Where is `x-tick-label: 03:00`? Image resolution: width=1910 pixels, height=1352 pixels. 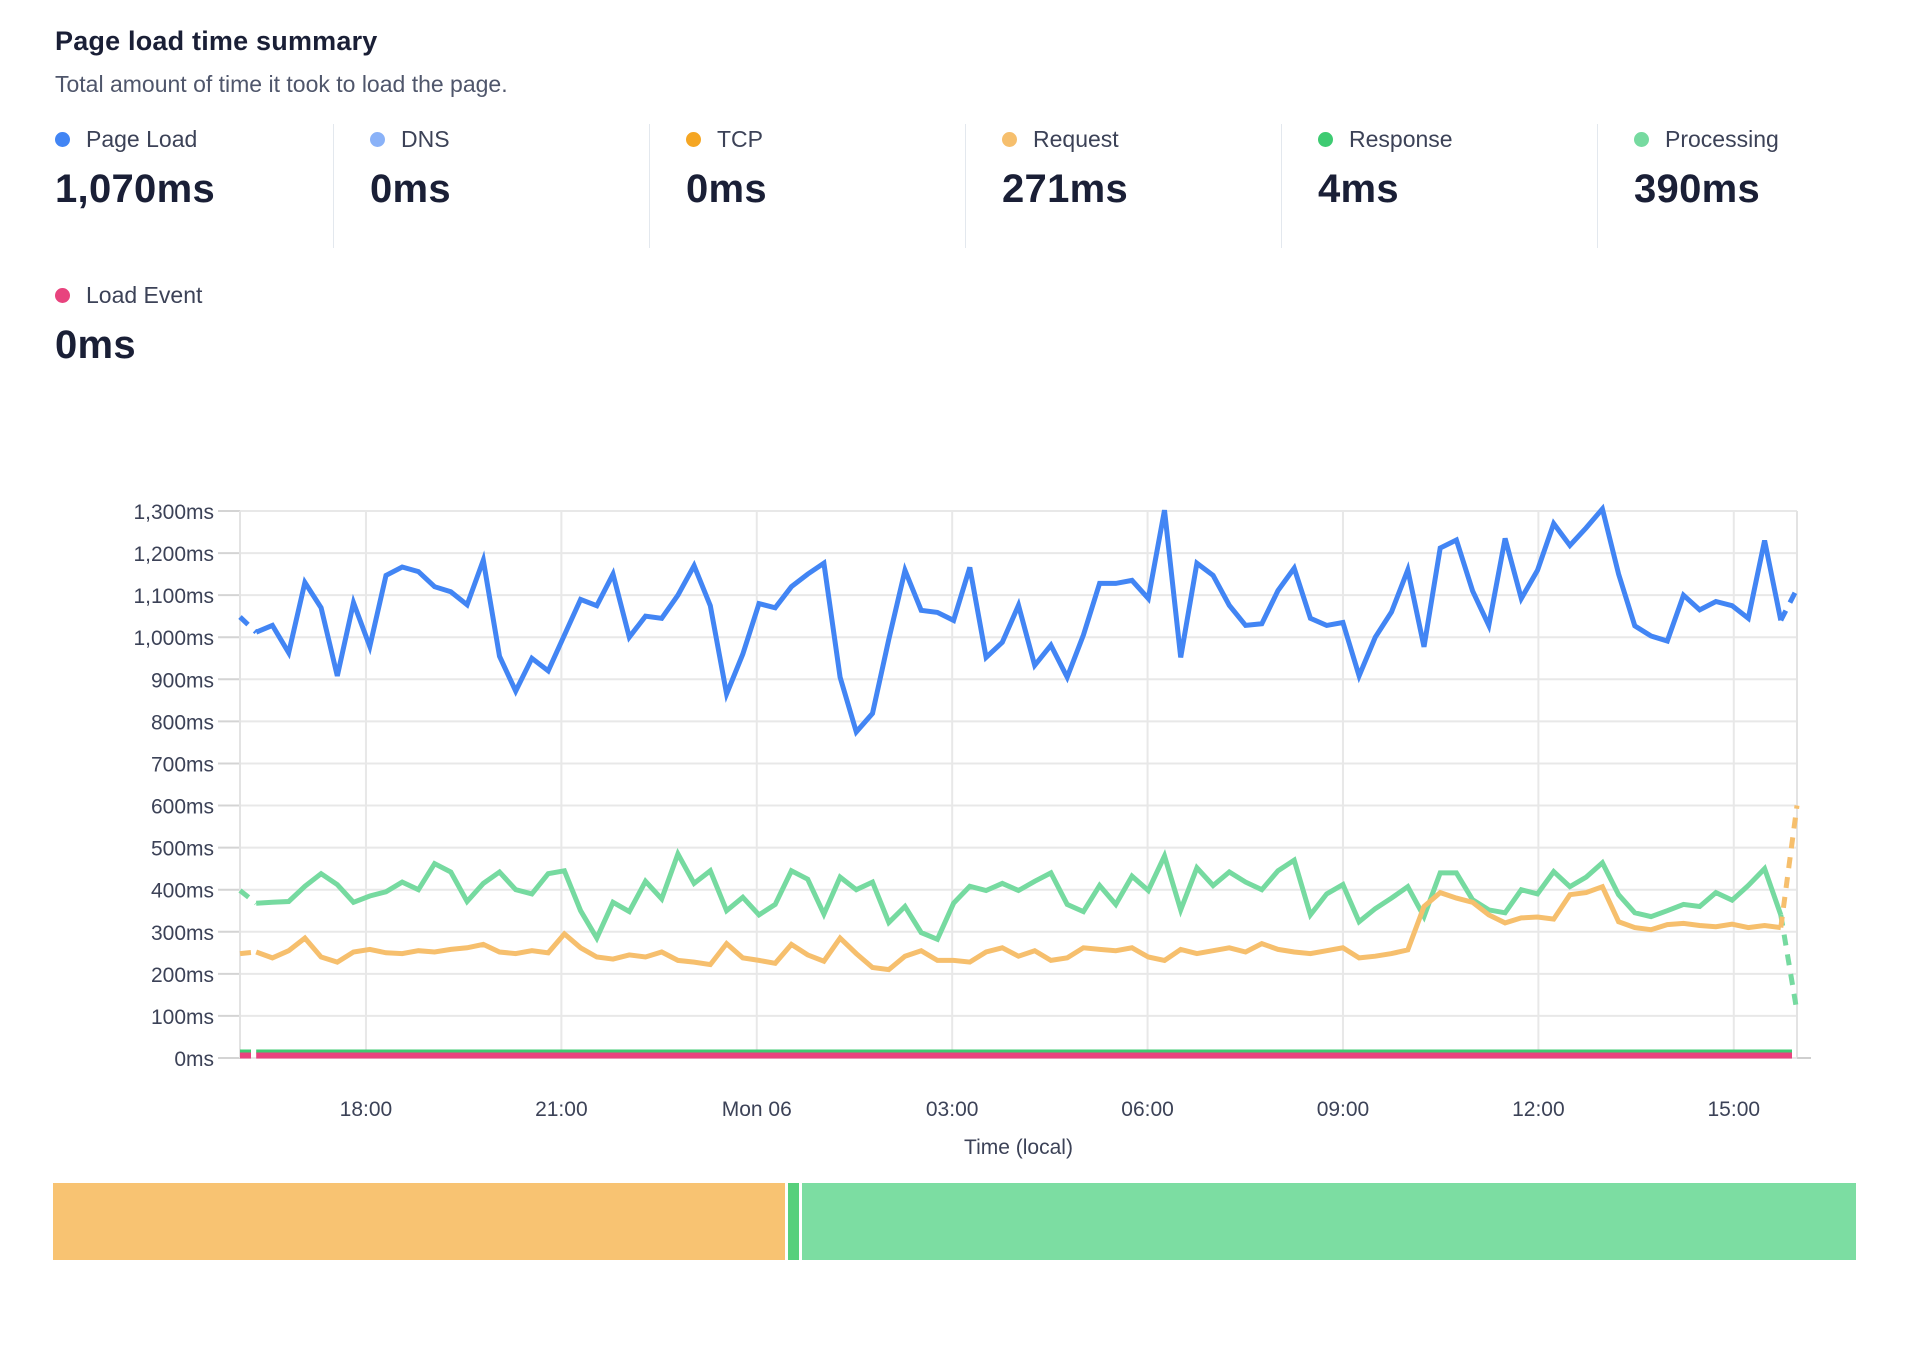 x-tick-label: 03:00 is located at coordinates (952, 1109).